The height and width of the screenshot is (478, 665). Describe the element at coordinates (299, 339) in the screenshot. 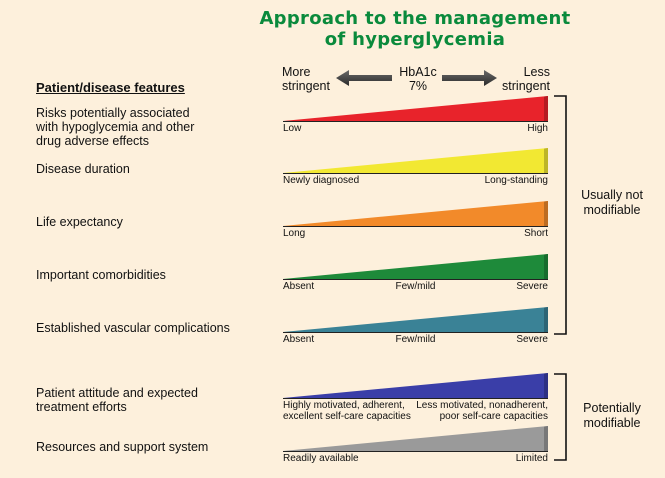

I see `tick-label-left-5: Absent` at that location.